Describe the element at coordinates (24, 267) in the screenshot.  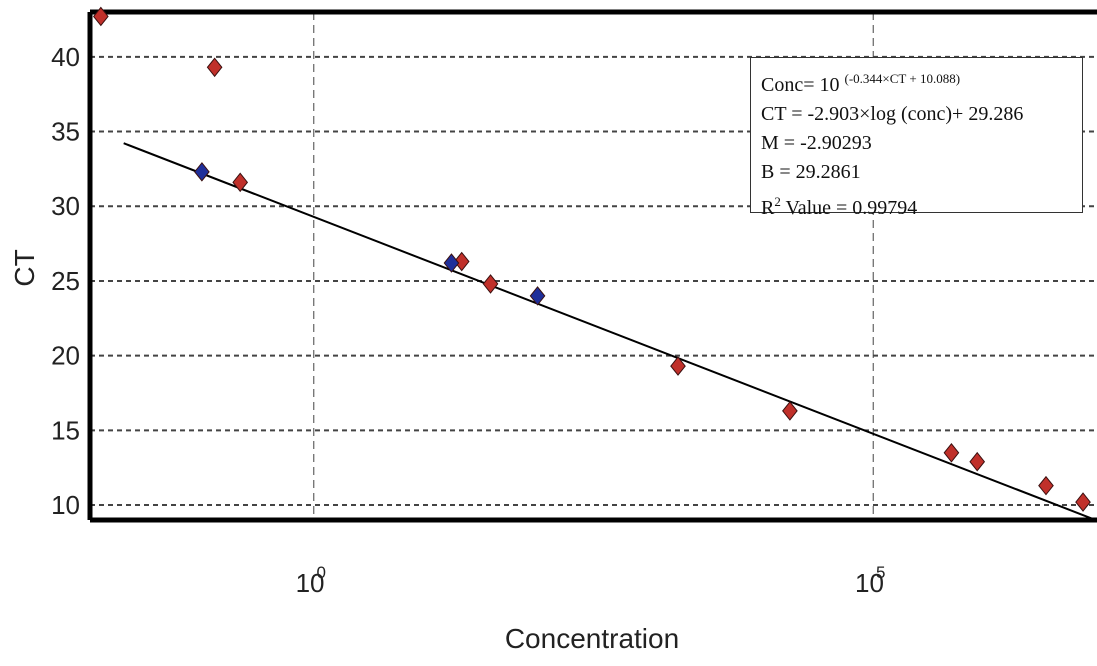
I see `y-axis-title: CT` at that location.